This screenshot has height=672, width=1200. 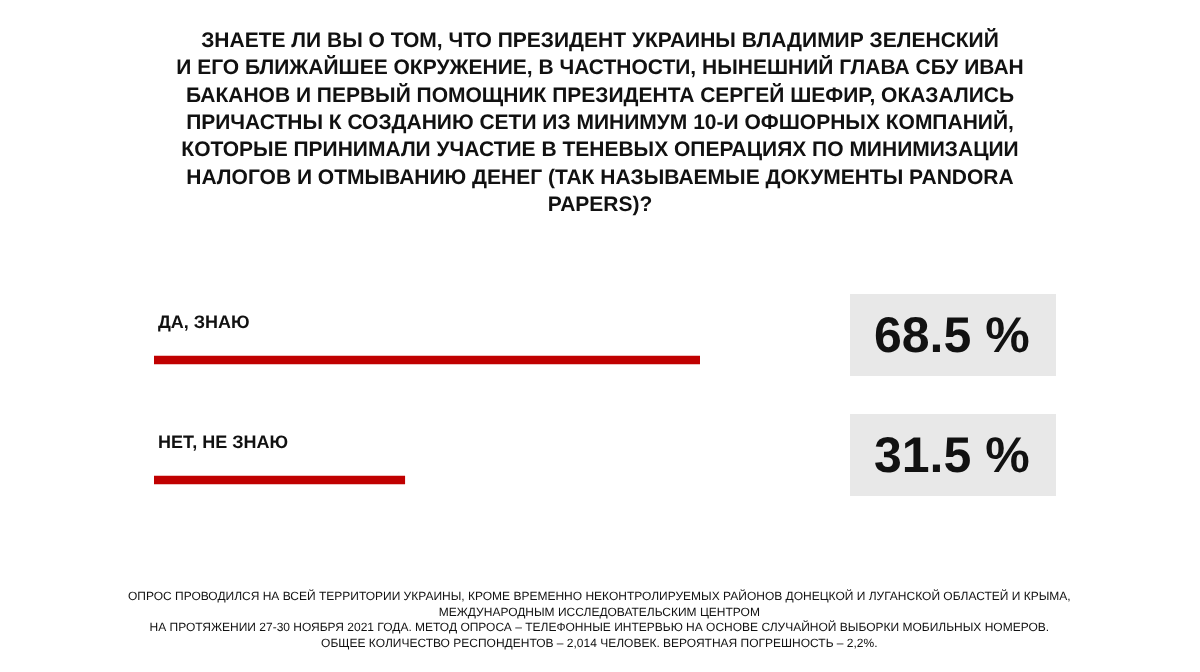 What do you see at coordinates (952, 456) in the screenshot?
I see `data-label: 31.5 %` at bounding box center [952, 456].